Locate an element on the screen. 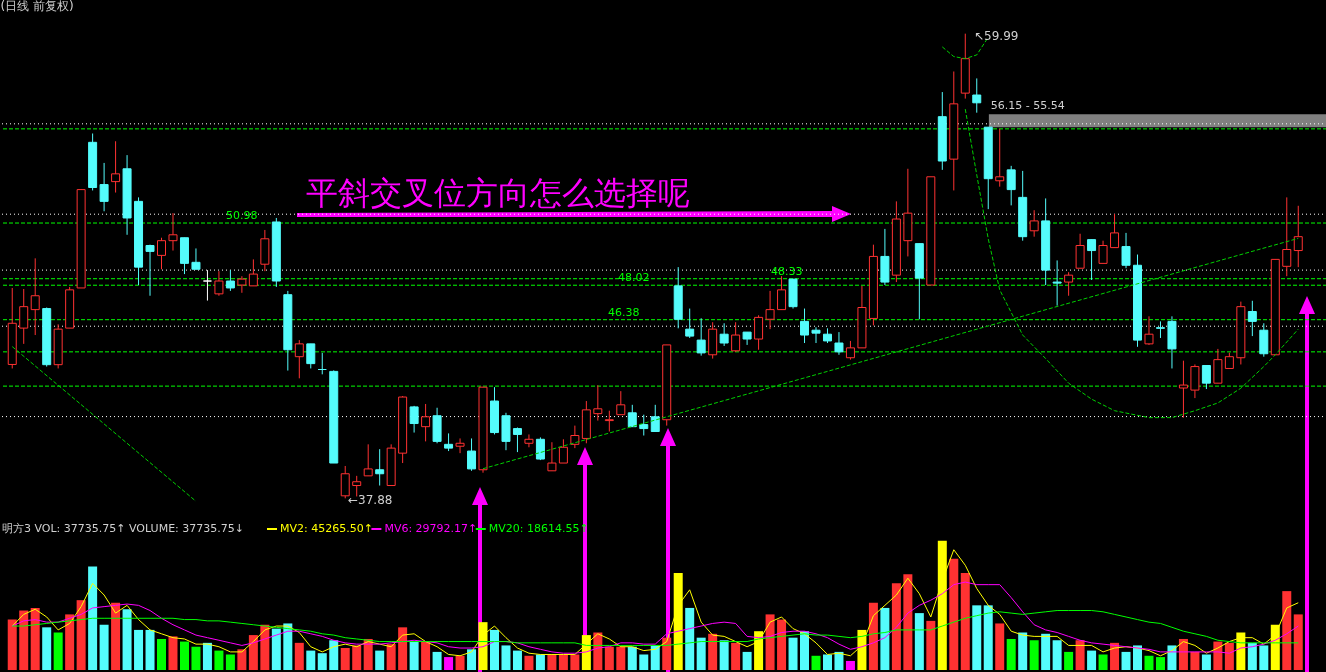 This screenshot has width=1326, height=672. ref-line-label: 48.33 is located at coordinates (787, 271).